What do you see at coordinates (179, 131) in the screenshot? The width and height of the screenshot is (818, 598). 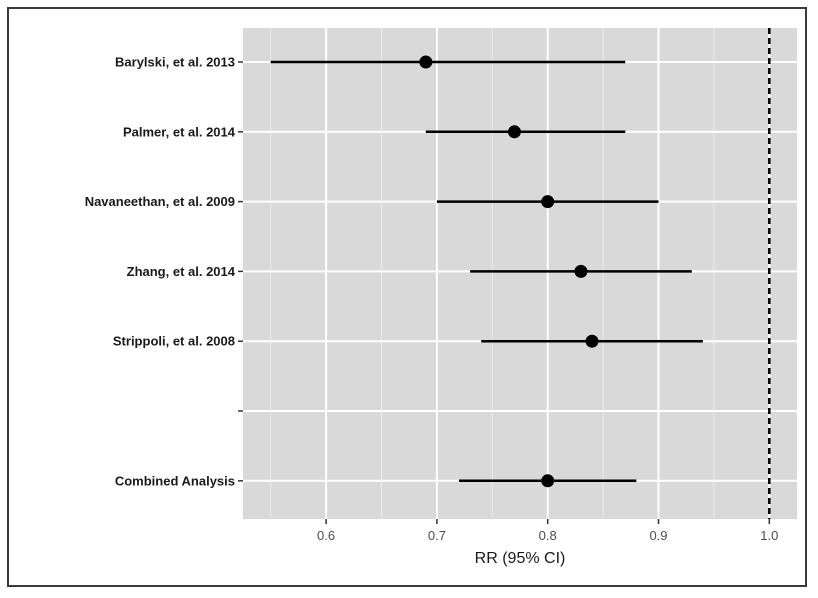 I see `study-label: Palmer, et al. 2014` at bounding box center [179, 131].